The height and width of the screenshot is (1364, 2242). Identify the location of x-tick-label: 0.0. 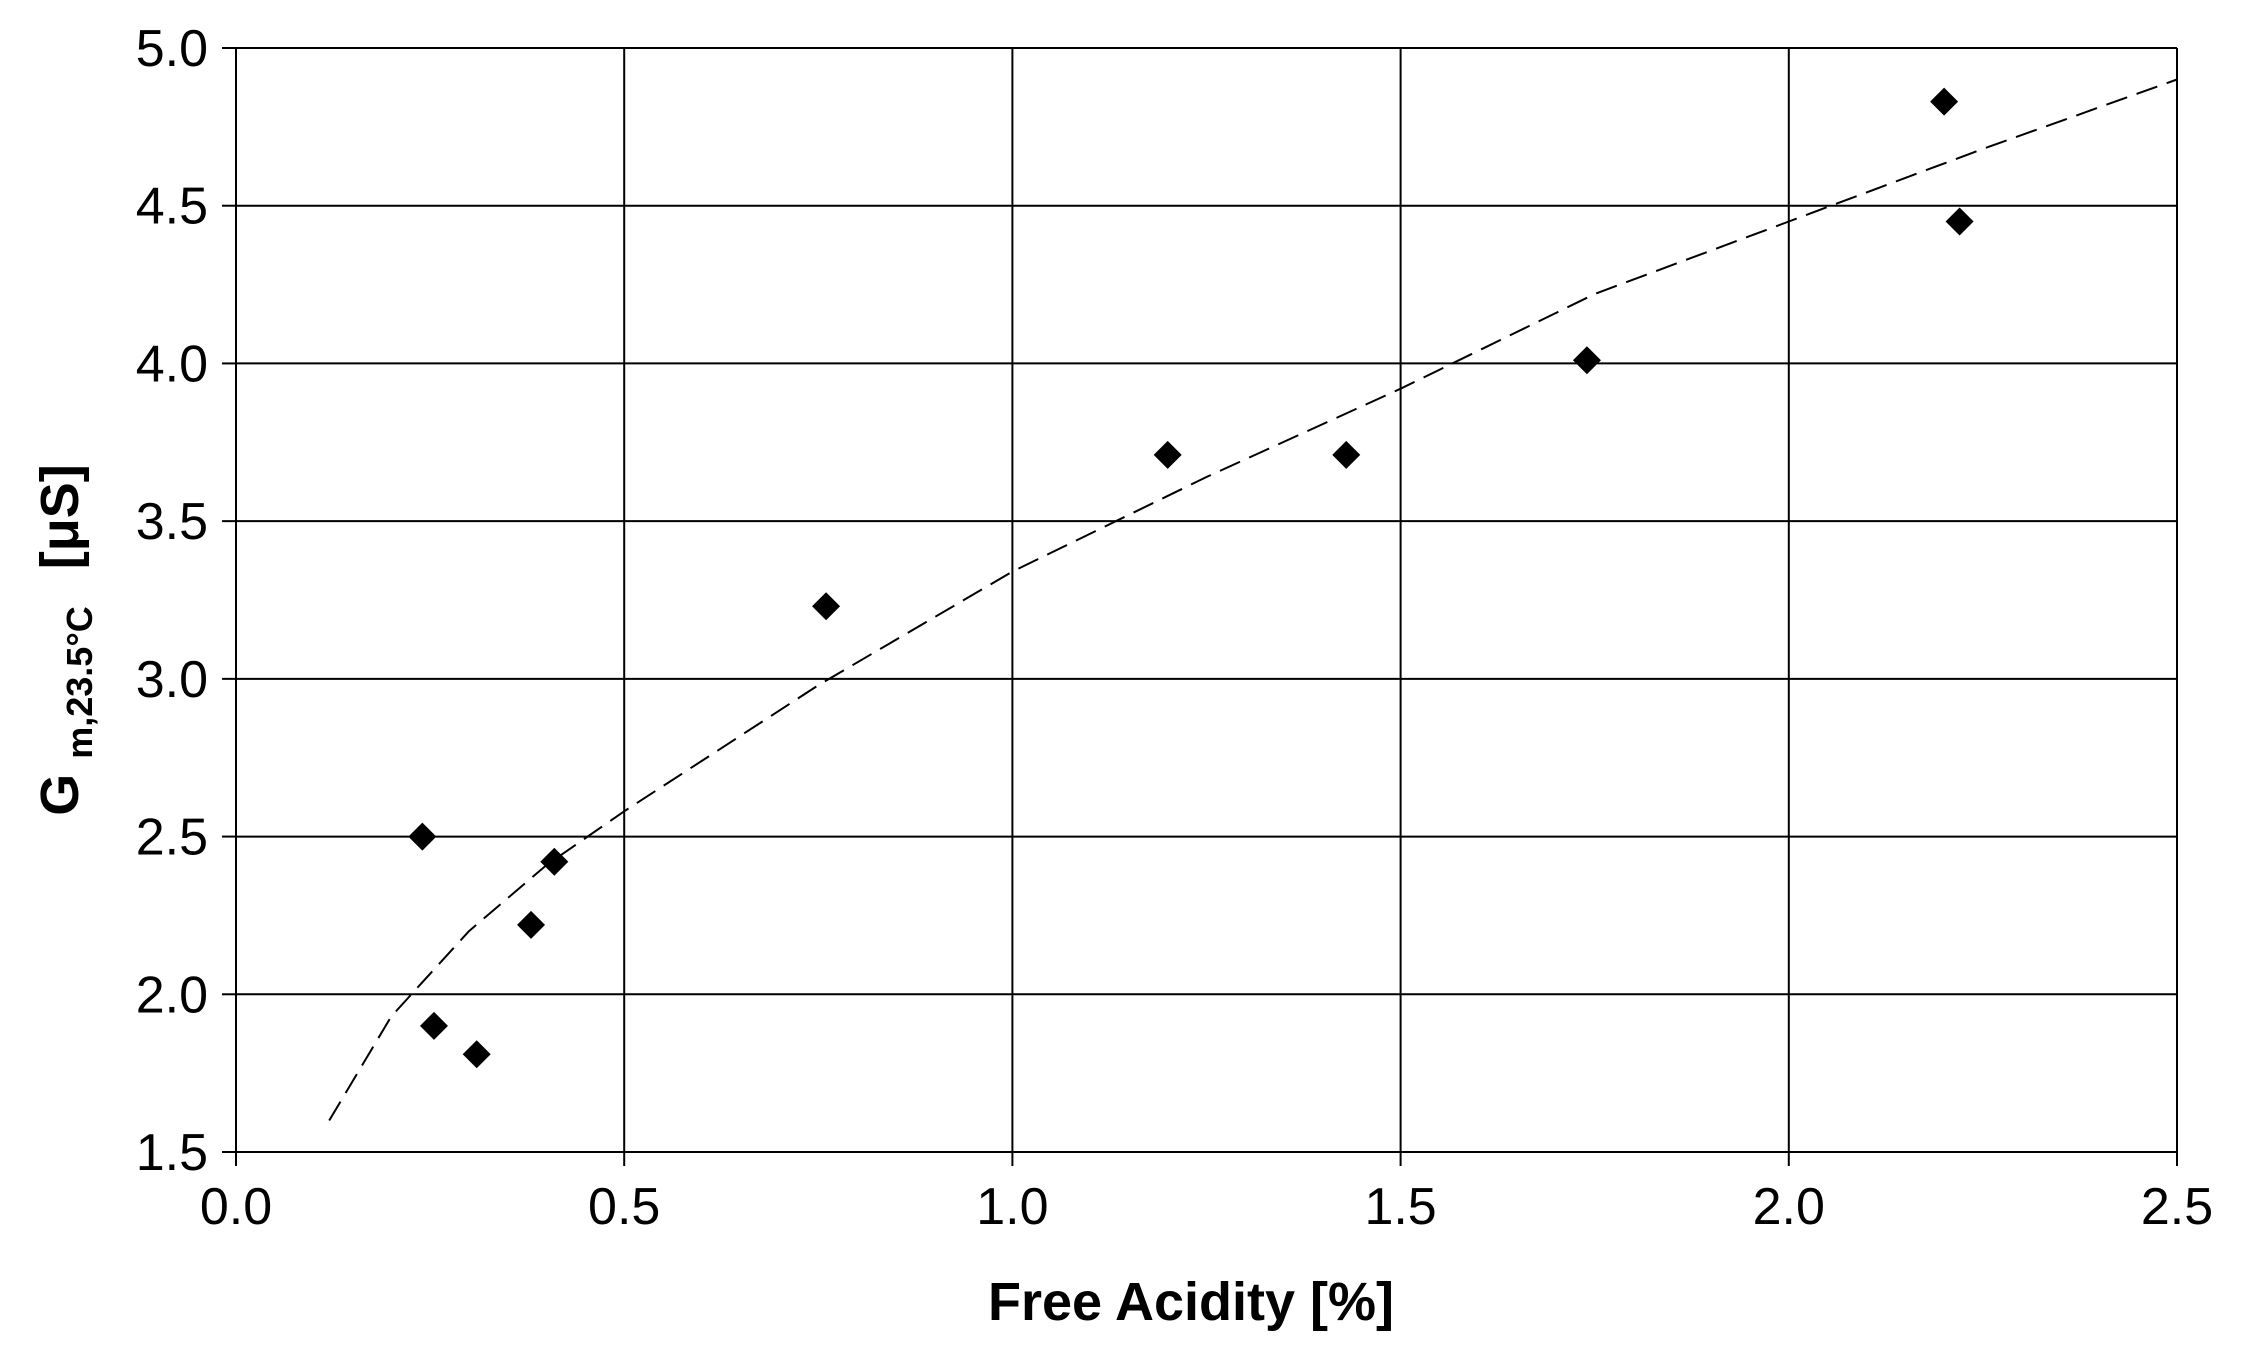
(236, 1207).